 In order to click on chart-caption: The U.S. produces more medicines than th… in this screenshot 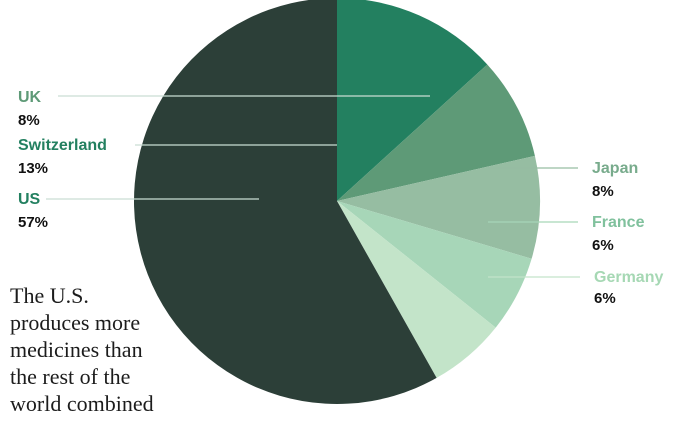, I will do `click(110, 349)`.